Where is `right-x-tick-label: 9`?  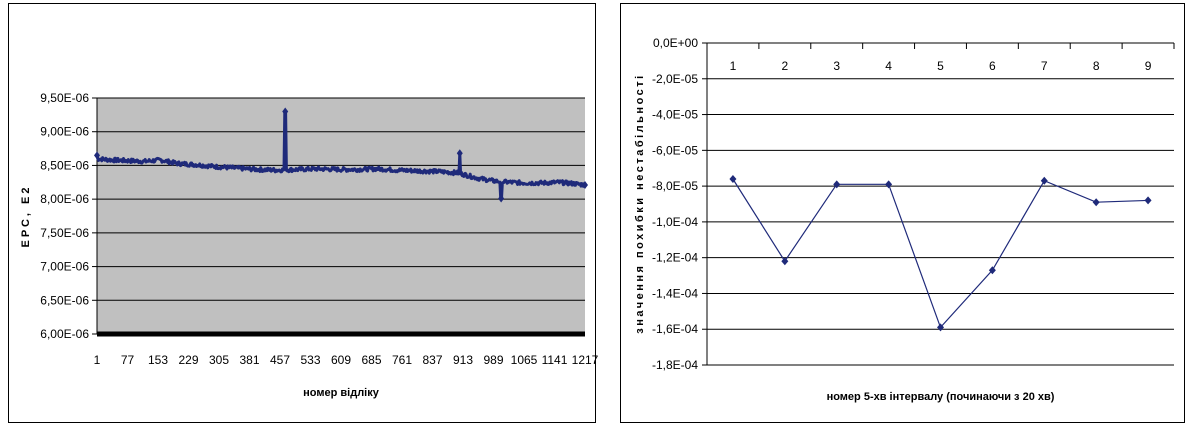 right-x-tick-label: 9 is located at coordinates (1148, 66).